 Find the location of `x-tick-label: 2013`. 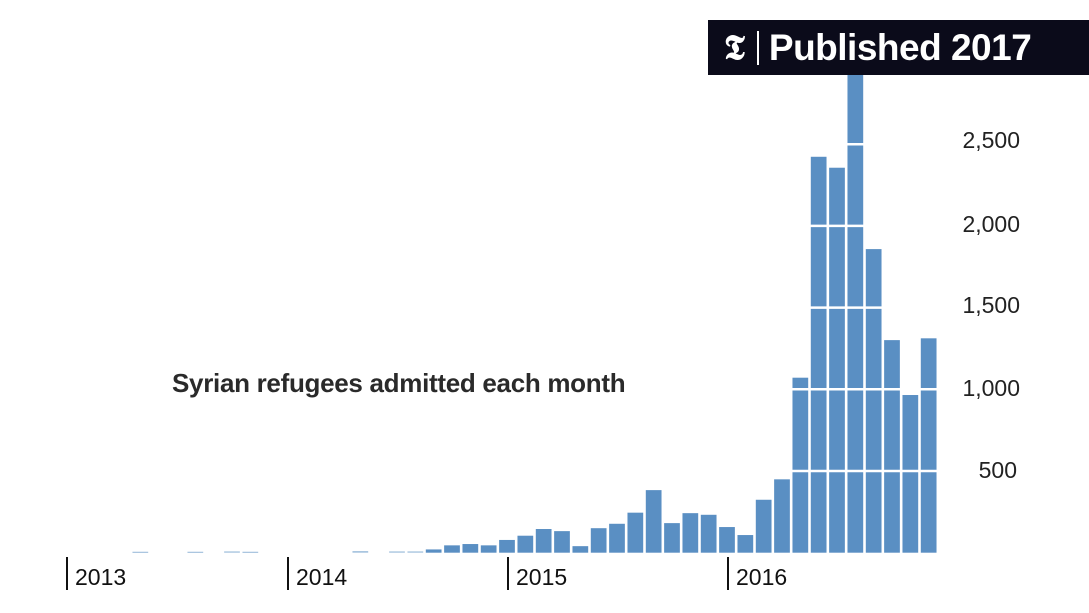

x-tick-label: 2013 is located at coordinates (100, 577).